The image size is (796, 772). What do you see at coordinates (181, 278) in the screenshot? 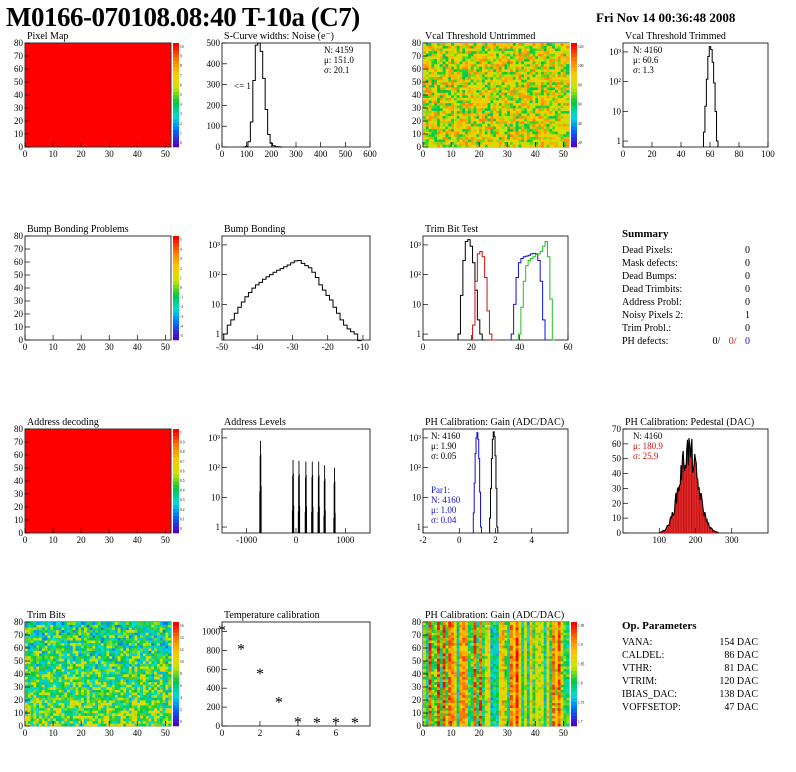
I see `palette-label: 1` at bounding box center [181, 278].